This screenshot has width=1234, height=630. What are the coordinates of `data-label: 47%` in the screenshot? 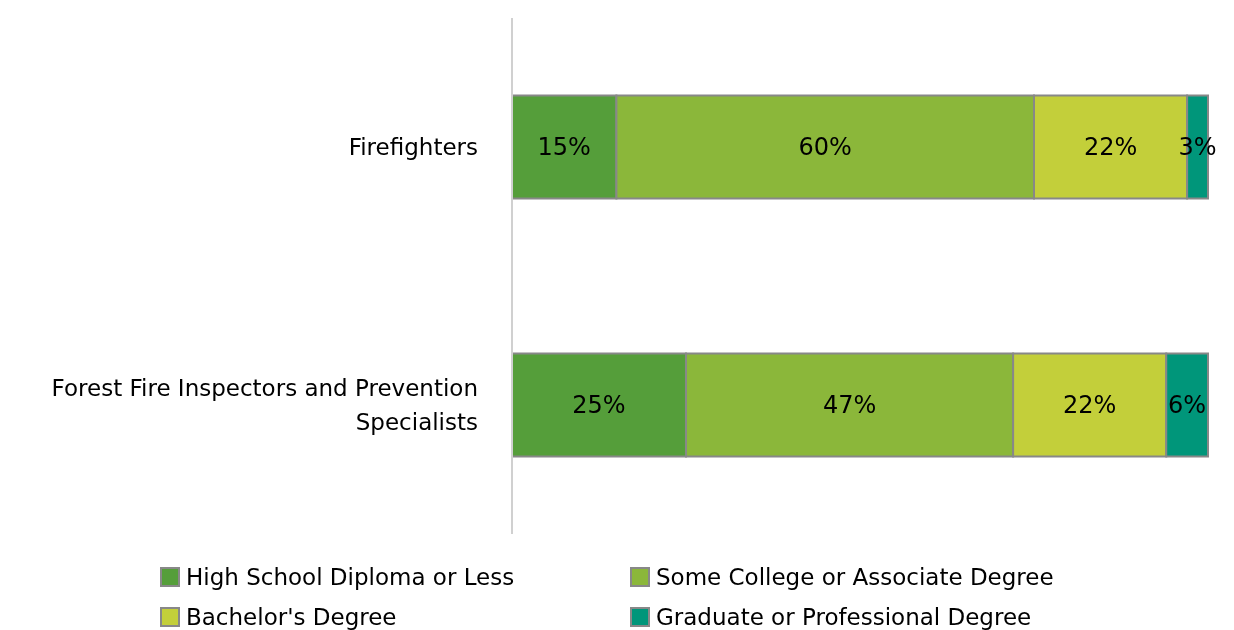 It's located at (849, 405).